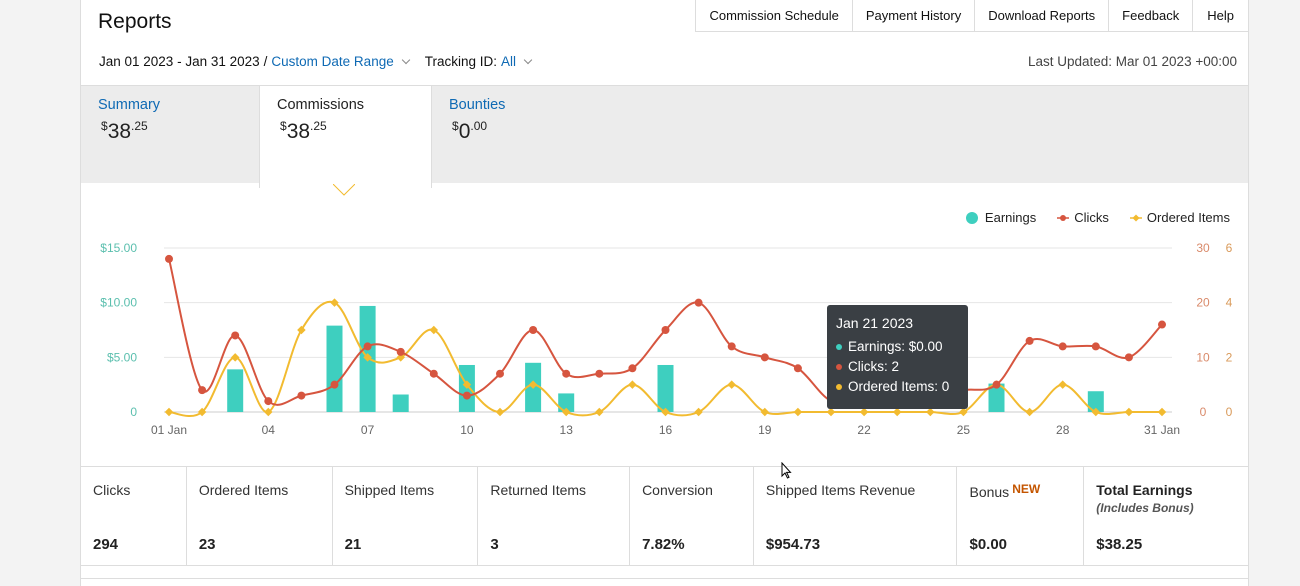 This screenshot has width=1300, height=586. I want to click on tab-summary: Summary $38.25, so click(170, 135).